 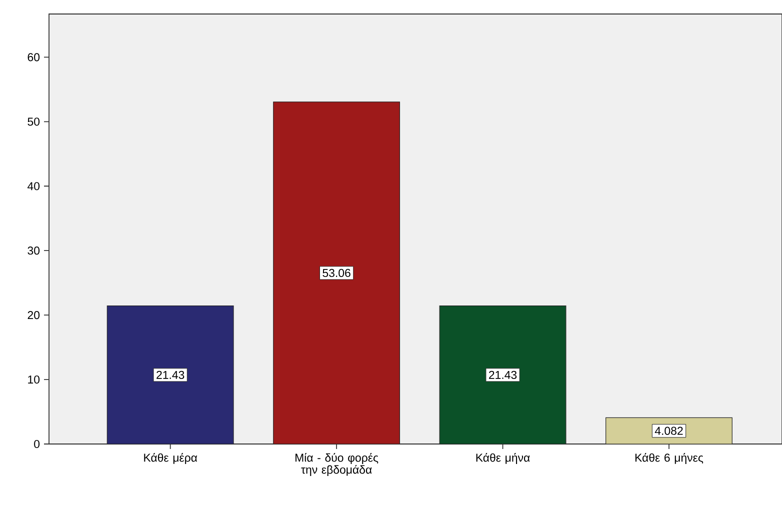 I want to click on data-label: 4.082, so click(x=668, y=430).